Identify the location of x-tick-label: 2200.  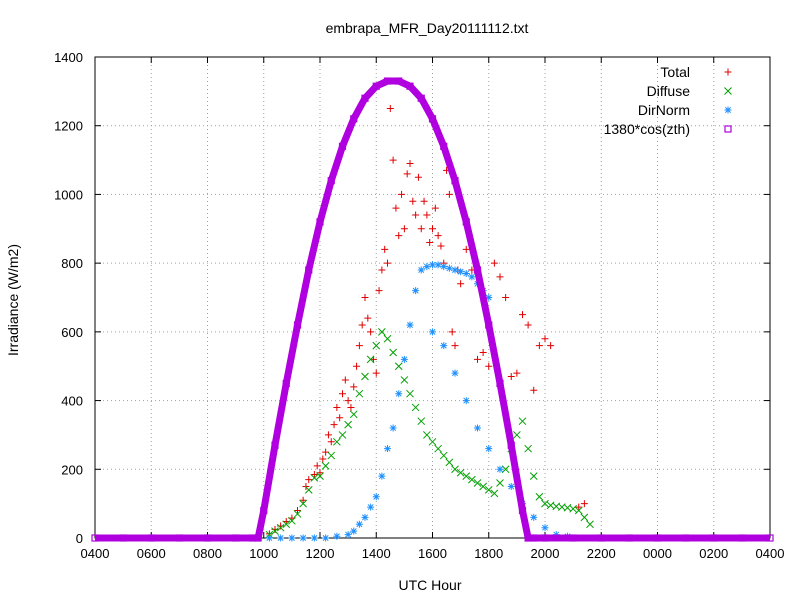
(601, 553).